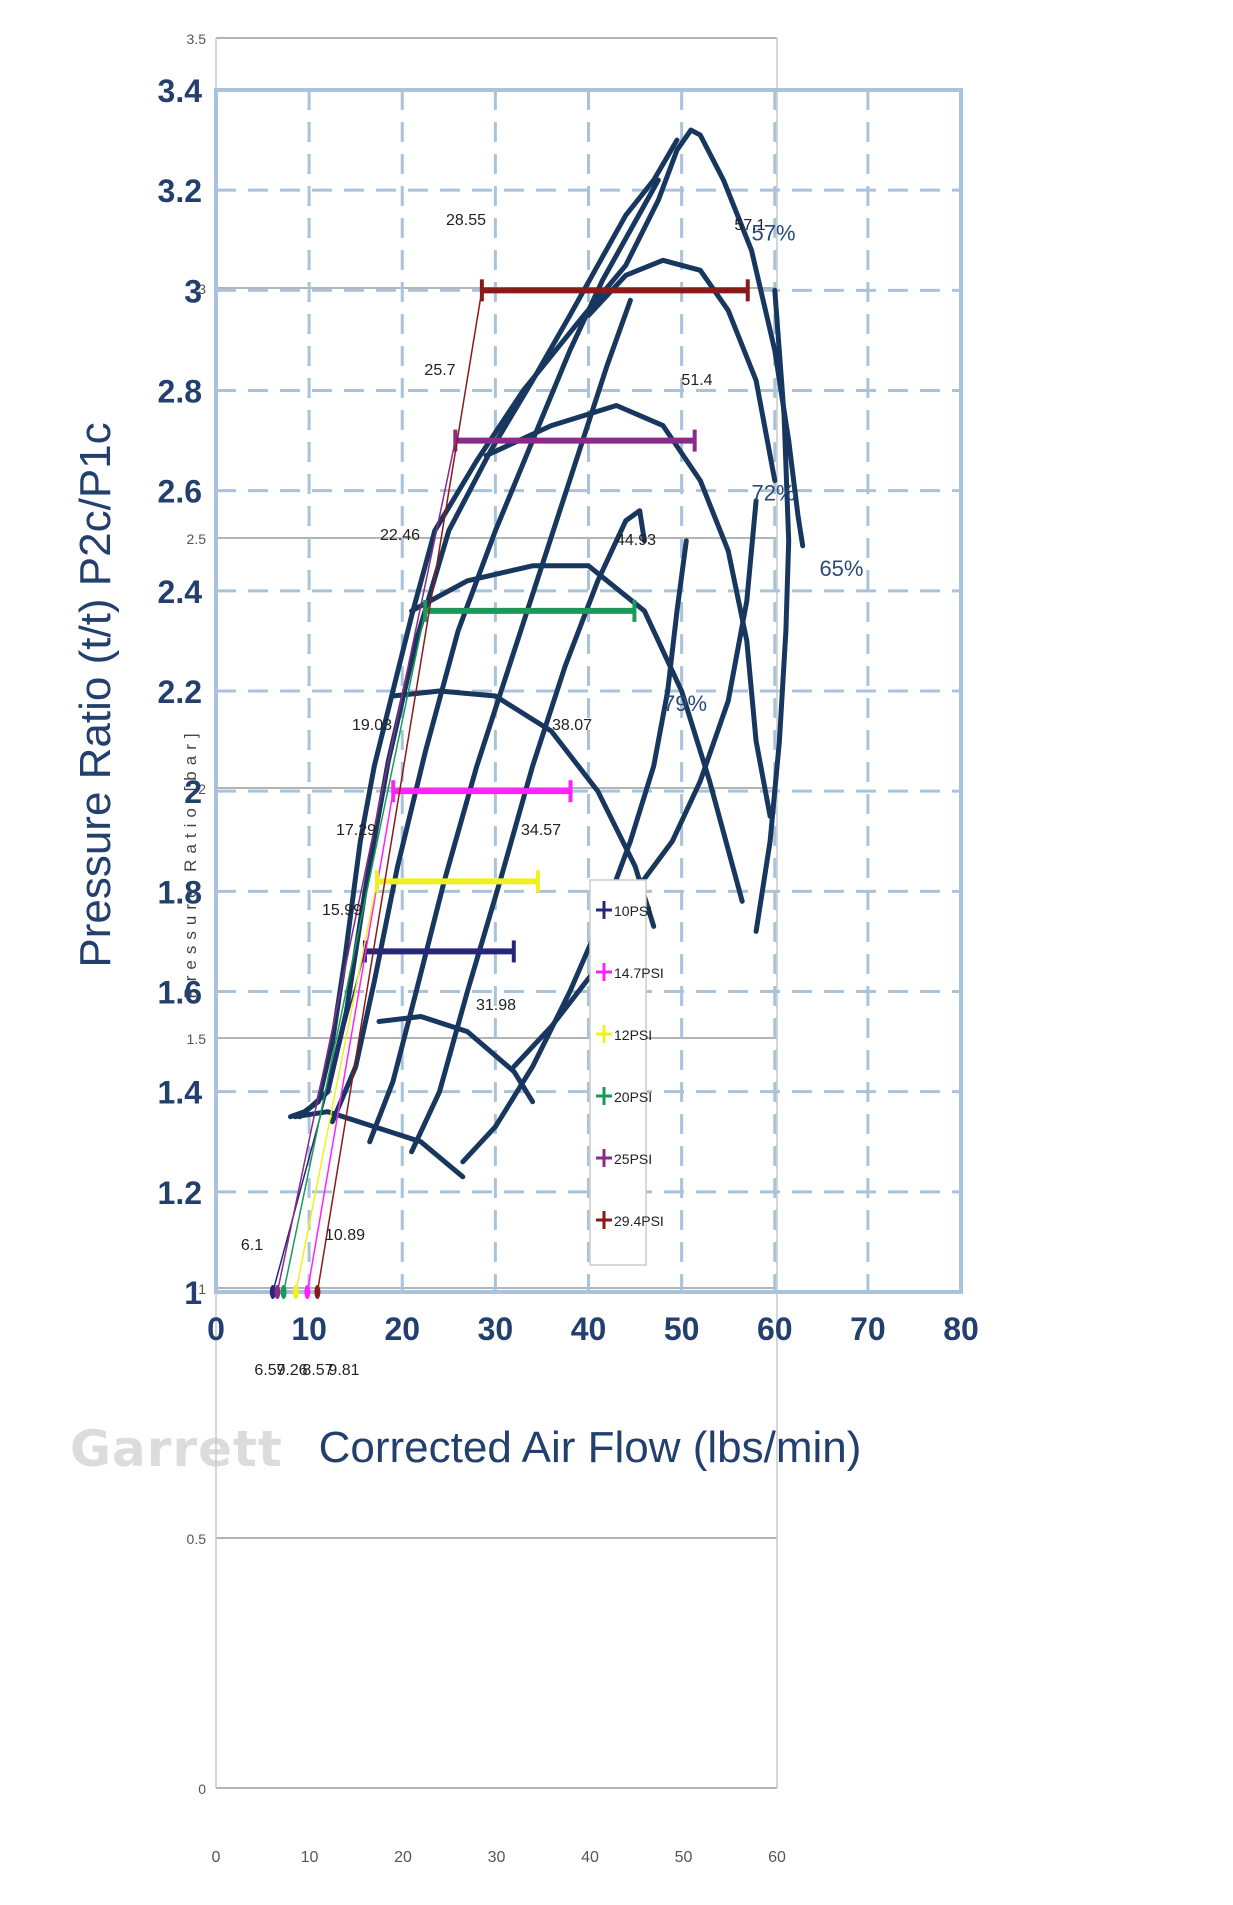  Describe the element at coordinates (639, 973) in the screenshot. I see `legend-label: 14.7PSI` at that location.